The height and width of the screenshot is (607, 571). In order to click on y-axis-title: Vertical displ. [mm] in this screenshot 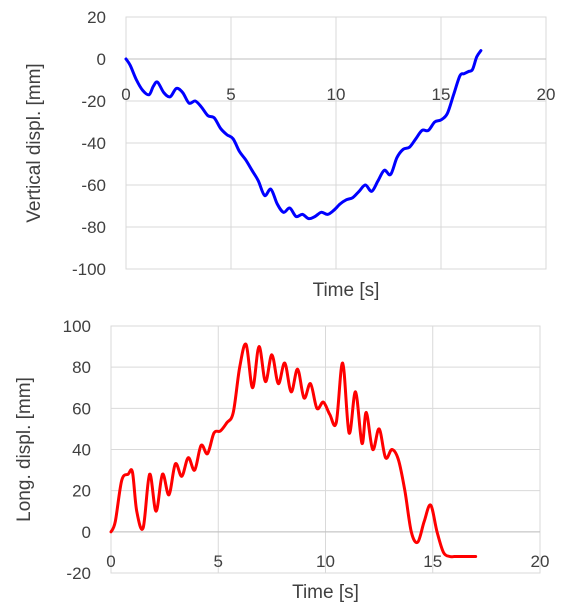, I will do `click(34, 142)`.